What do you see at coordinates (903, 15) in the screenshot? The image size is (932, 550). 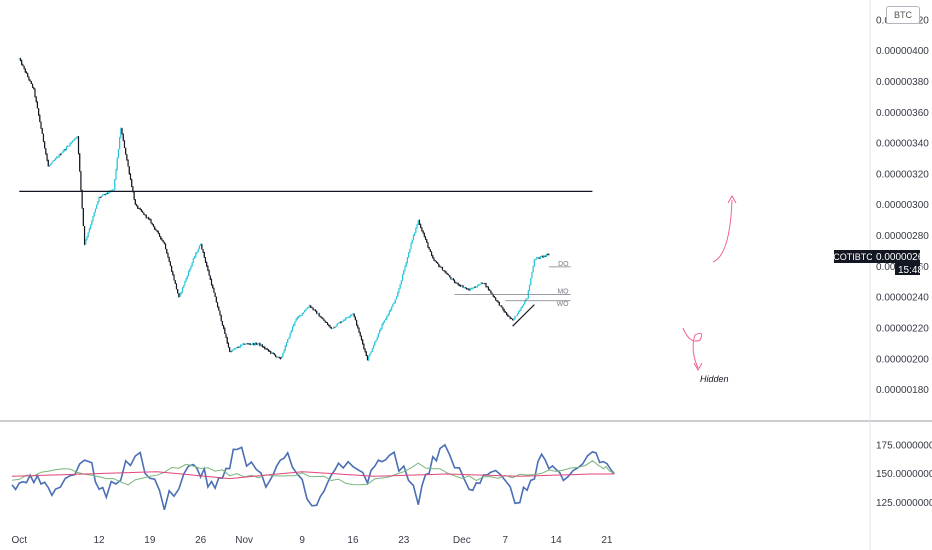 I see `currency-badge: BTC` at bounding box center [903, 15].